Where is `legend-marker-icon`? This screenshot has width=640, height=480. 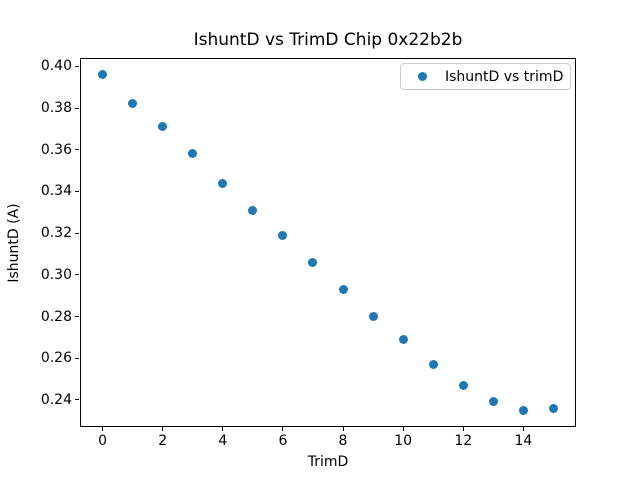
legend-marker-icon is located at coordinates (422, 76).